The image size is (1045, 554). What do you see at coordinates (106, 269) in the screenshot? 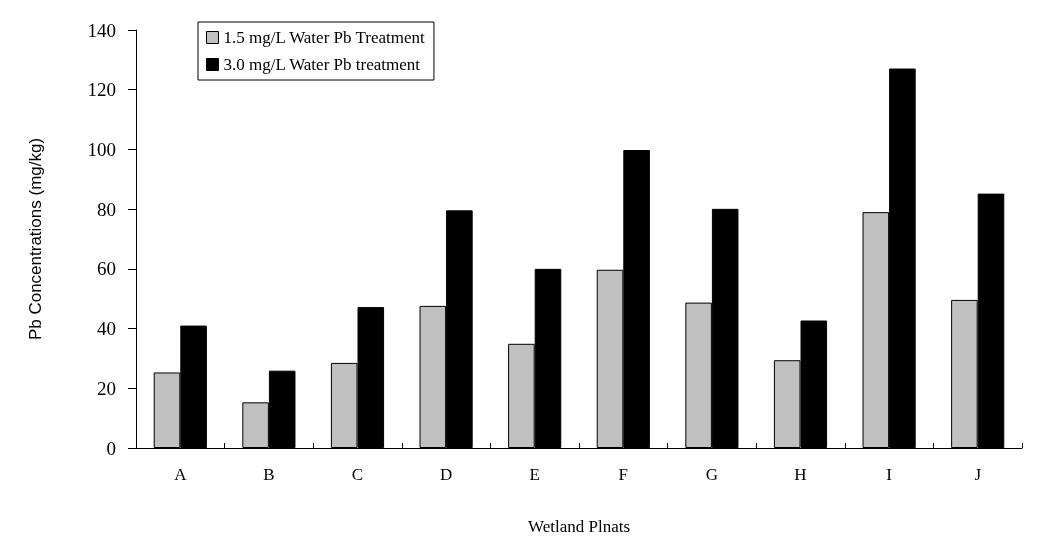
I see `y-tick-label: 60` at bounding box center [106, 269].